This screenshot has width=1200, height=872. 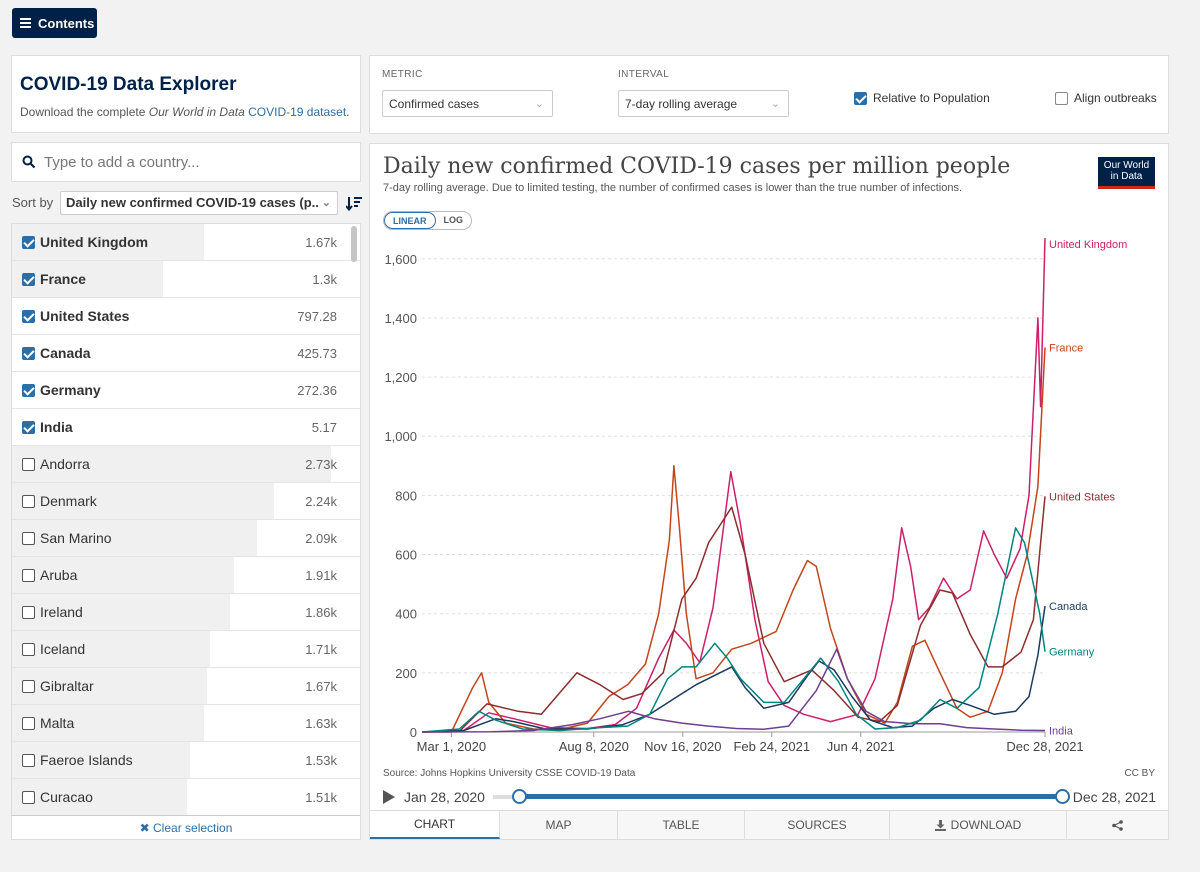 What do you see at coordinates (295, 112) in the screenshot?
I see `dataset-link: COVID-19 dataset` at bounding box center [295, 112].